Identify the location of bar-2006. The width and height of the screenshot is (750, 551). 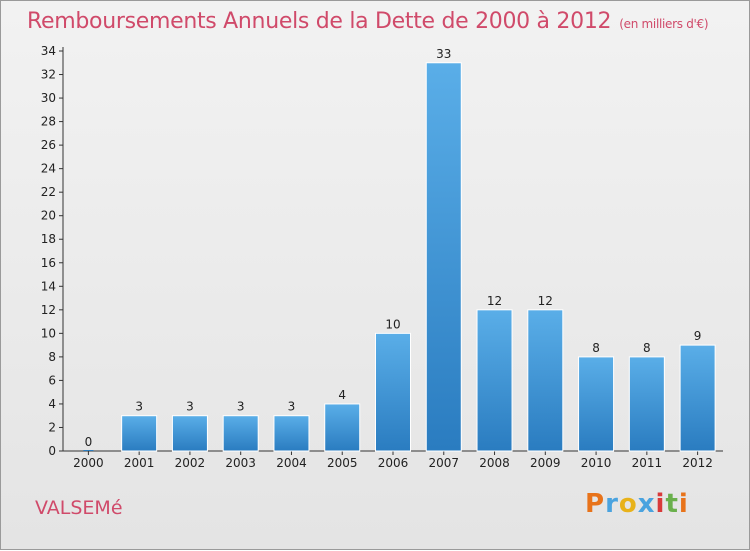
(393, 392).